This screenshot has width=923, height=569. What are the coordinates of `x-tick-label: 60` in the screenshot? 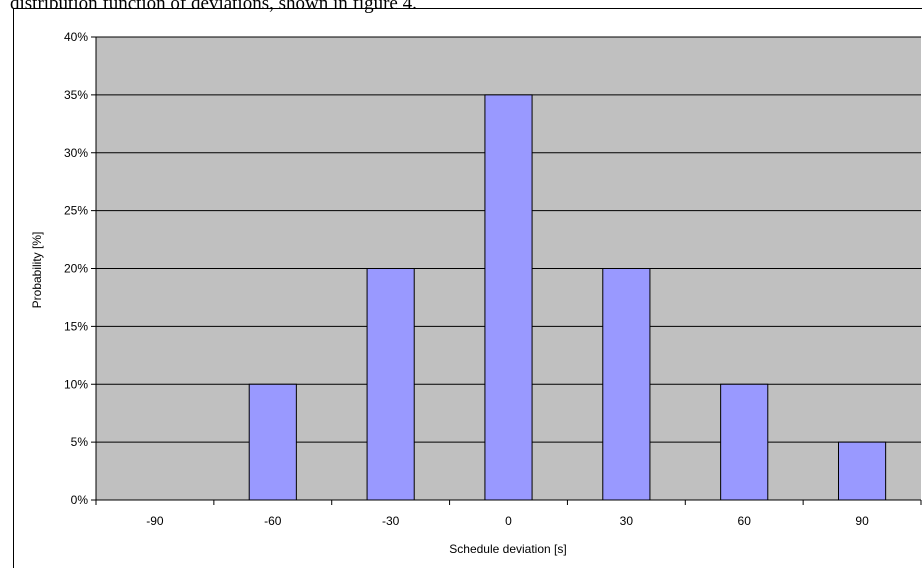 It's located at (745, 521).